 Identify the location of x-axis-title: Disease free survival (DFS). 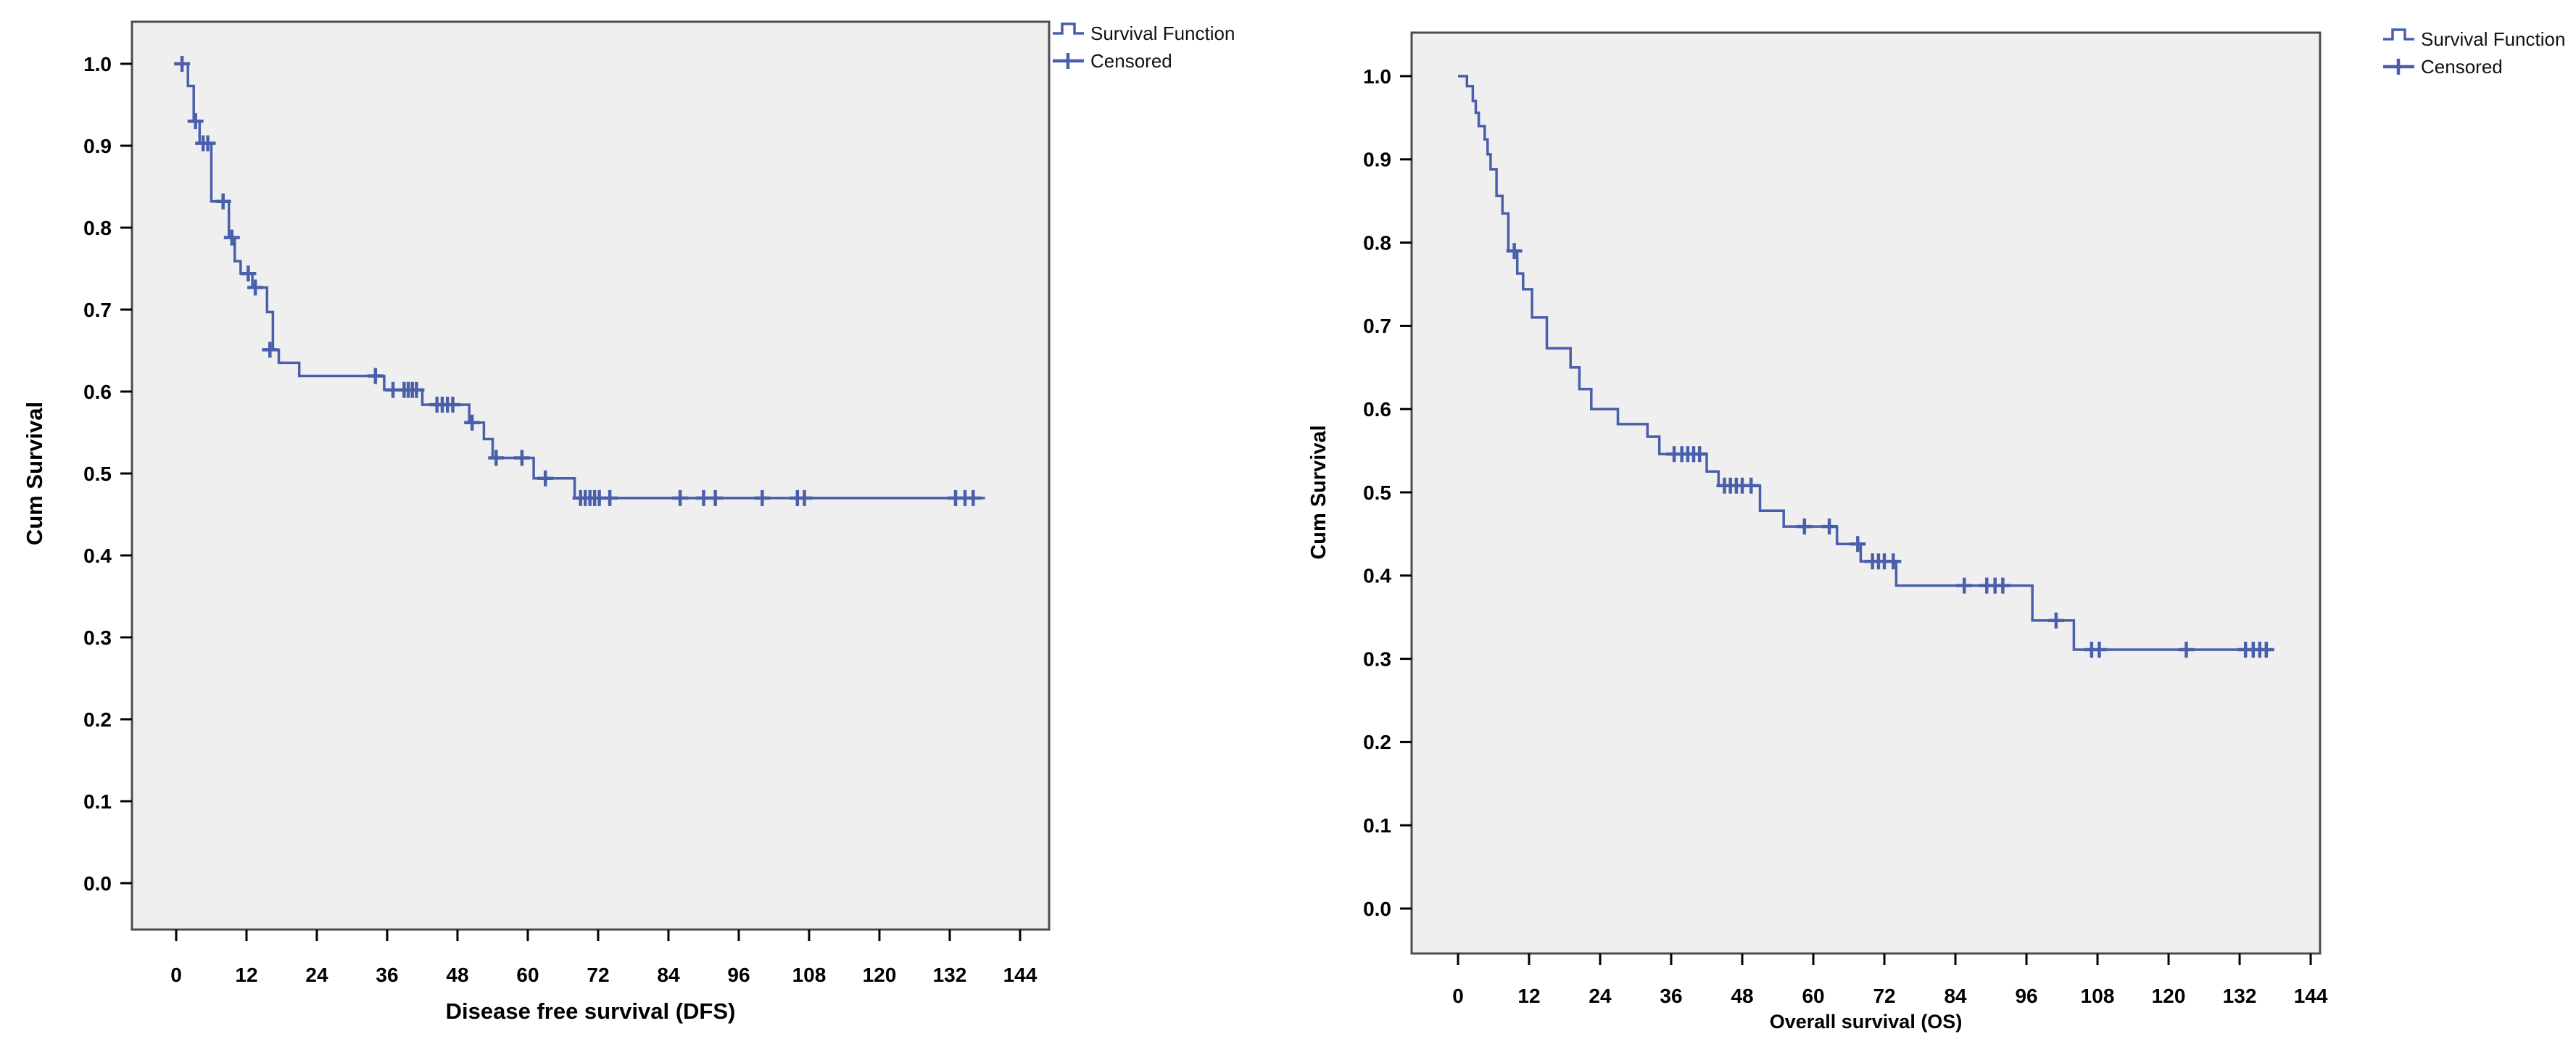
(591, 1011).